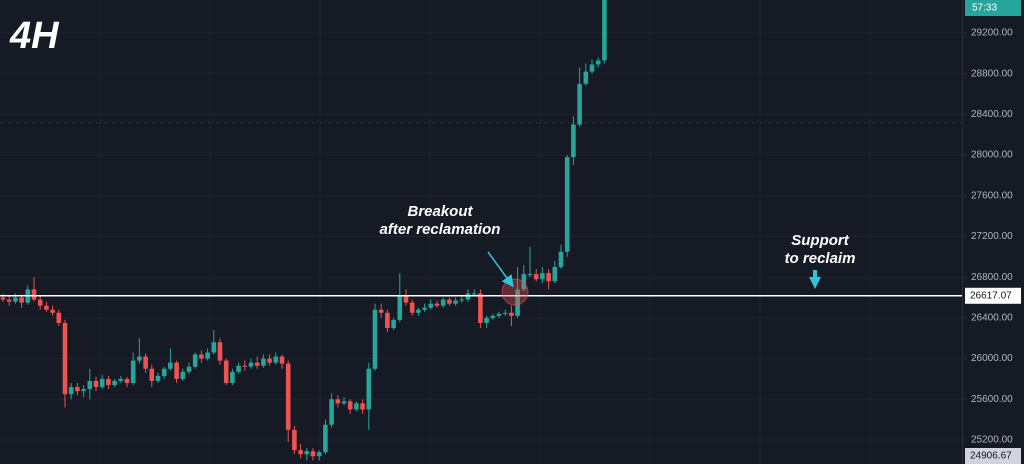 The image size is (1024, 464). I want to click on y-tick-label: 28400.00, so click(992, 114).